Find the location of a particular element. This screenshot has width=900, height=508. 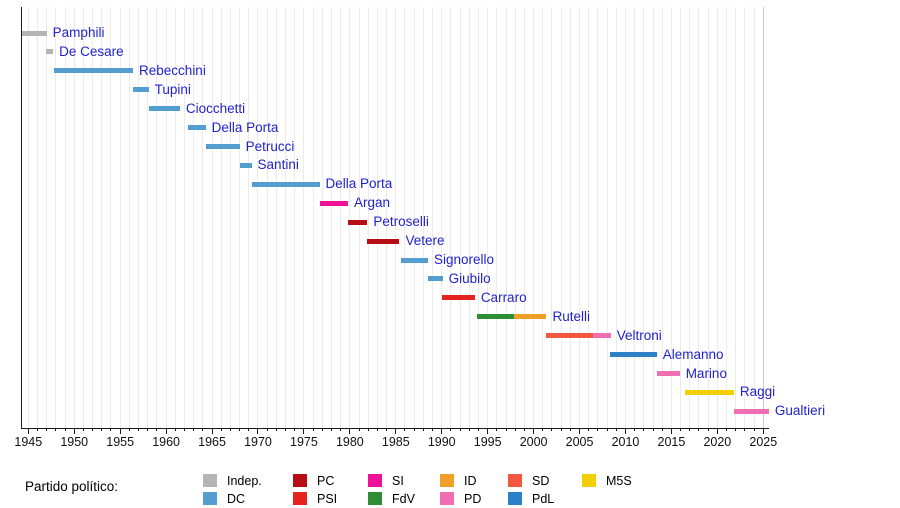

legend-label-fdv: FdV is located at coordinates (403, 499).